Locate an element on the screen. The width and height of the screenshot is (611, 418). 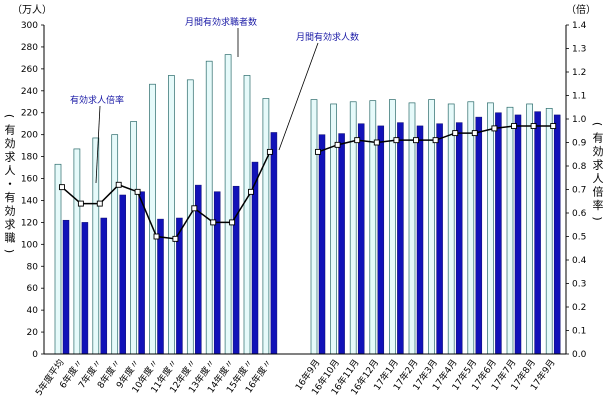
left-tick-label: 80 is located at coordinates (33, 267).